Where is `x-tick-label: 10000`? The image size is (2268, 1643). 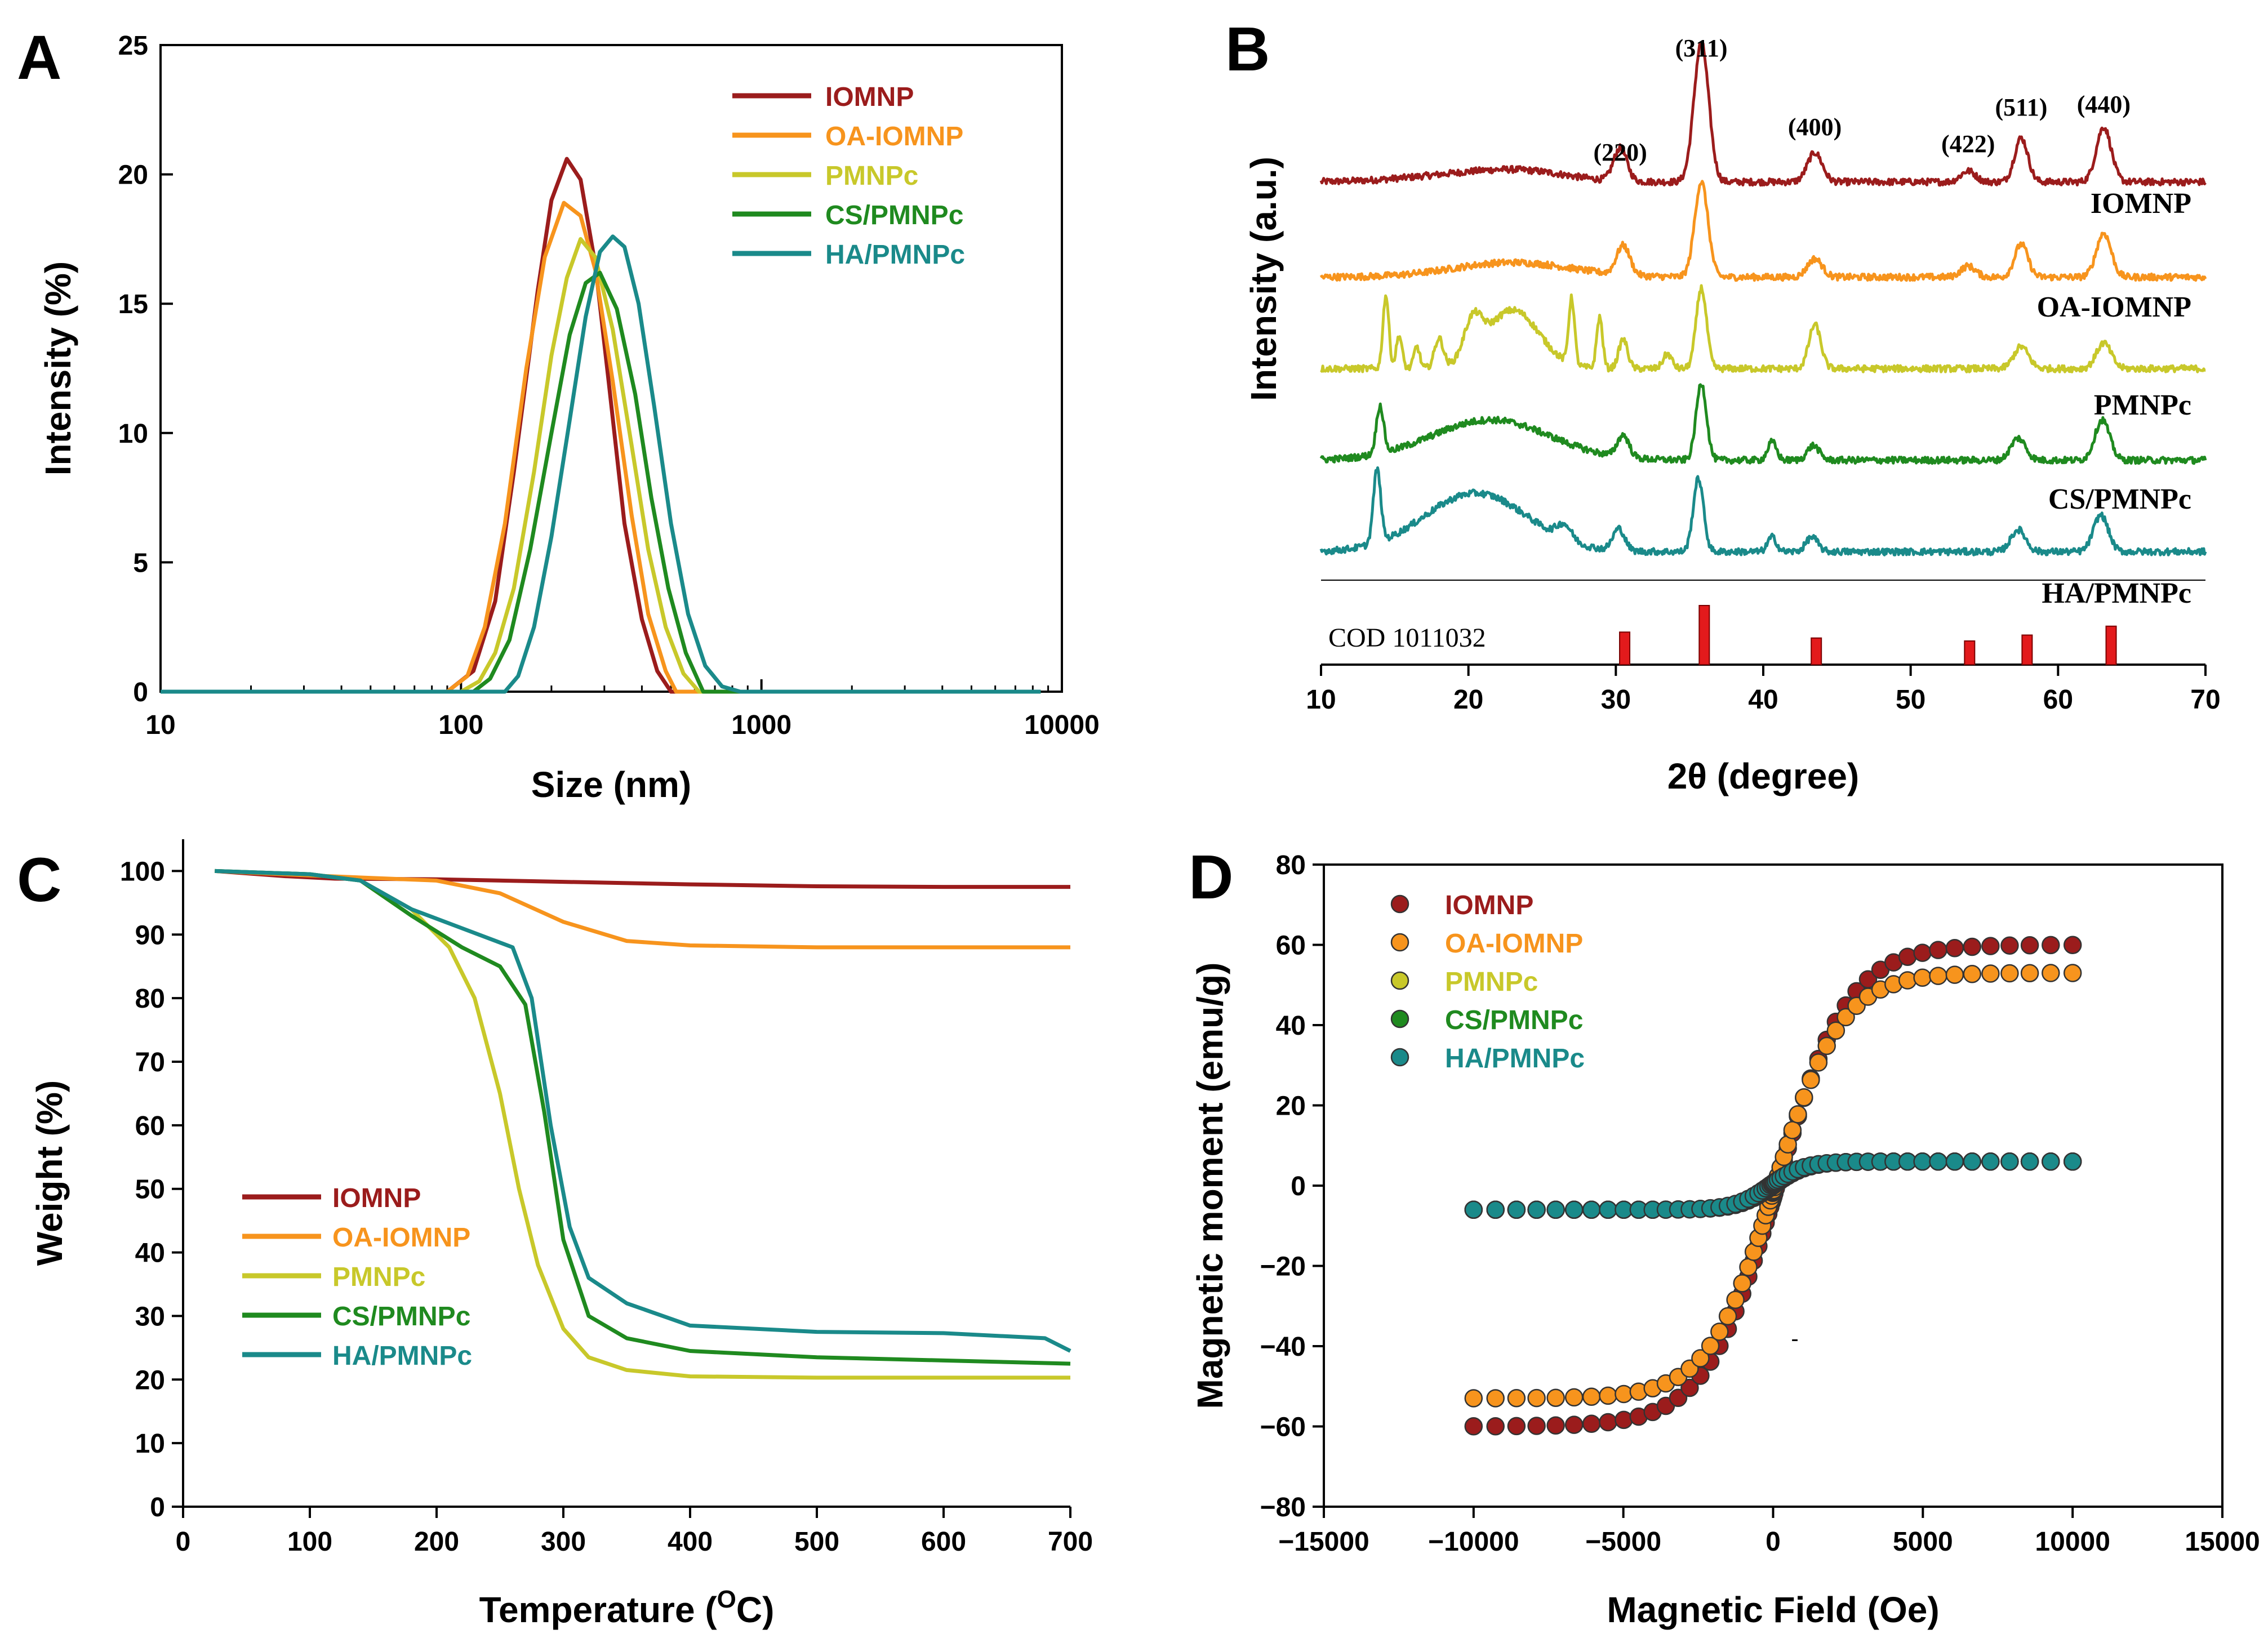 x-tick-label: 10000 is located at coordinates (2072, 1542).